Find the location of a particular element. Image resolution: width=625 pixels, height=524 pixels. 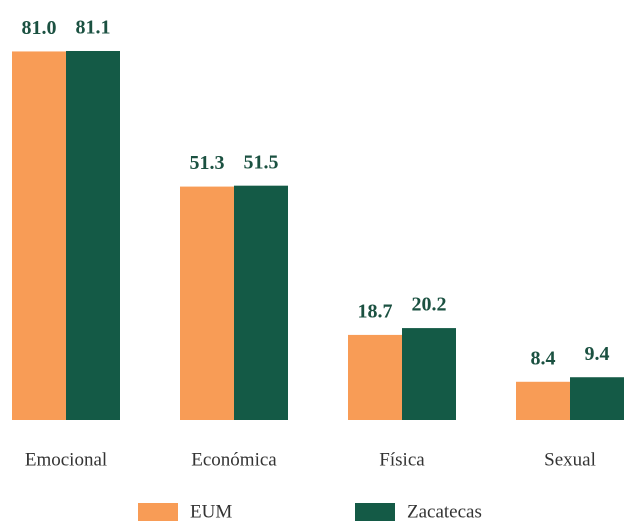

legend-label: EUM is located at coordinates (211, 511).